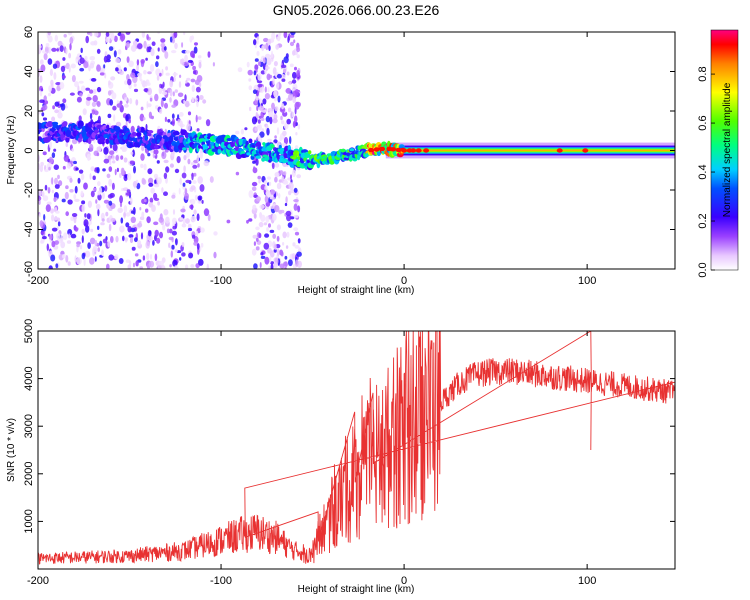  What do you see at coordinates (29, 150) in the screenshot?
I see `spectrogram-ytick-label: 0` at bounding box center [29, 150].